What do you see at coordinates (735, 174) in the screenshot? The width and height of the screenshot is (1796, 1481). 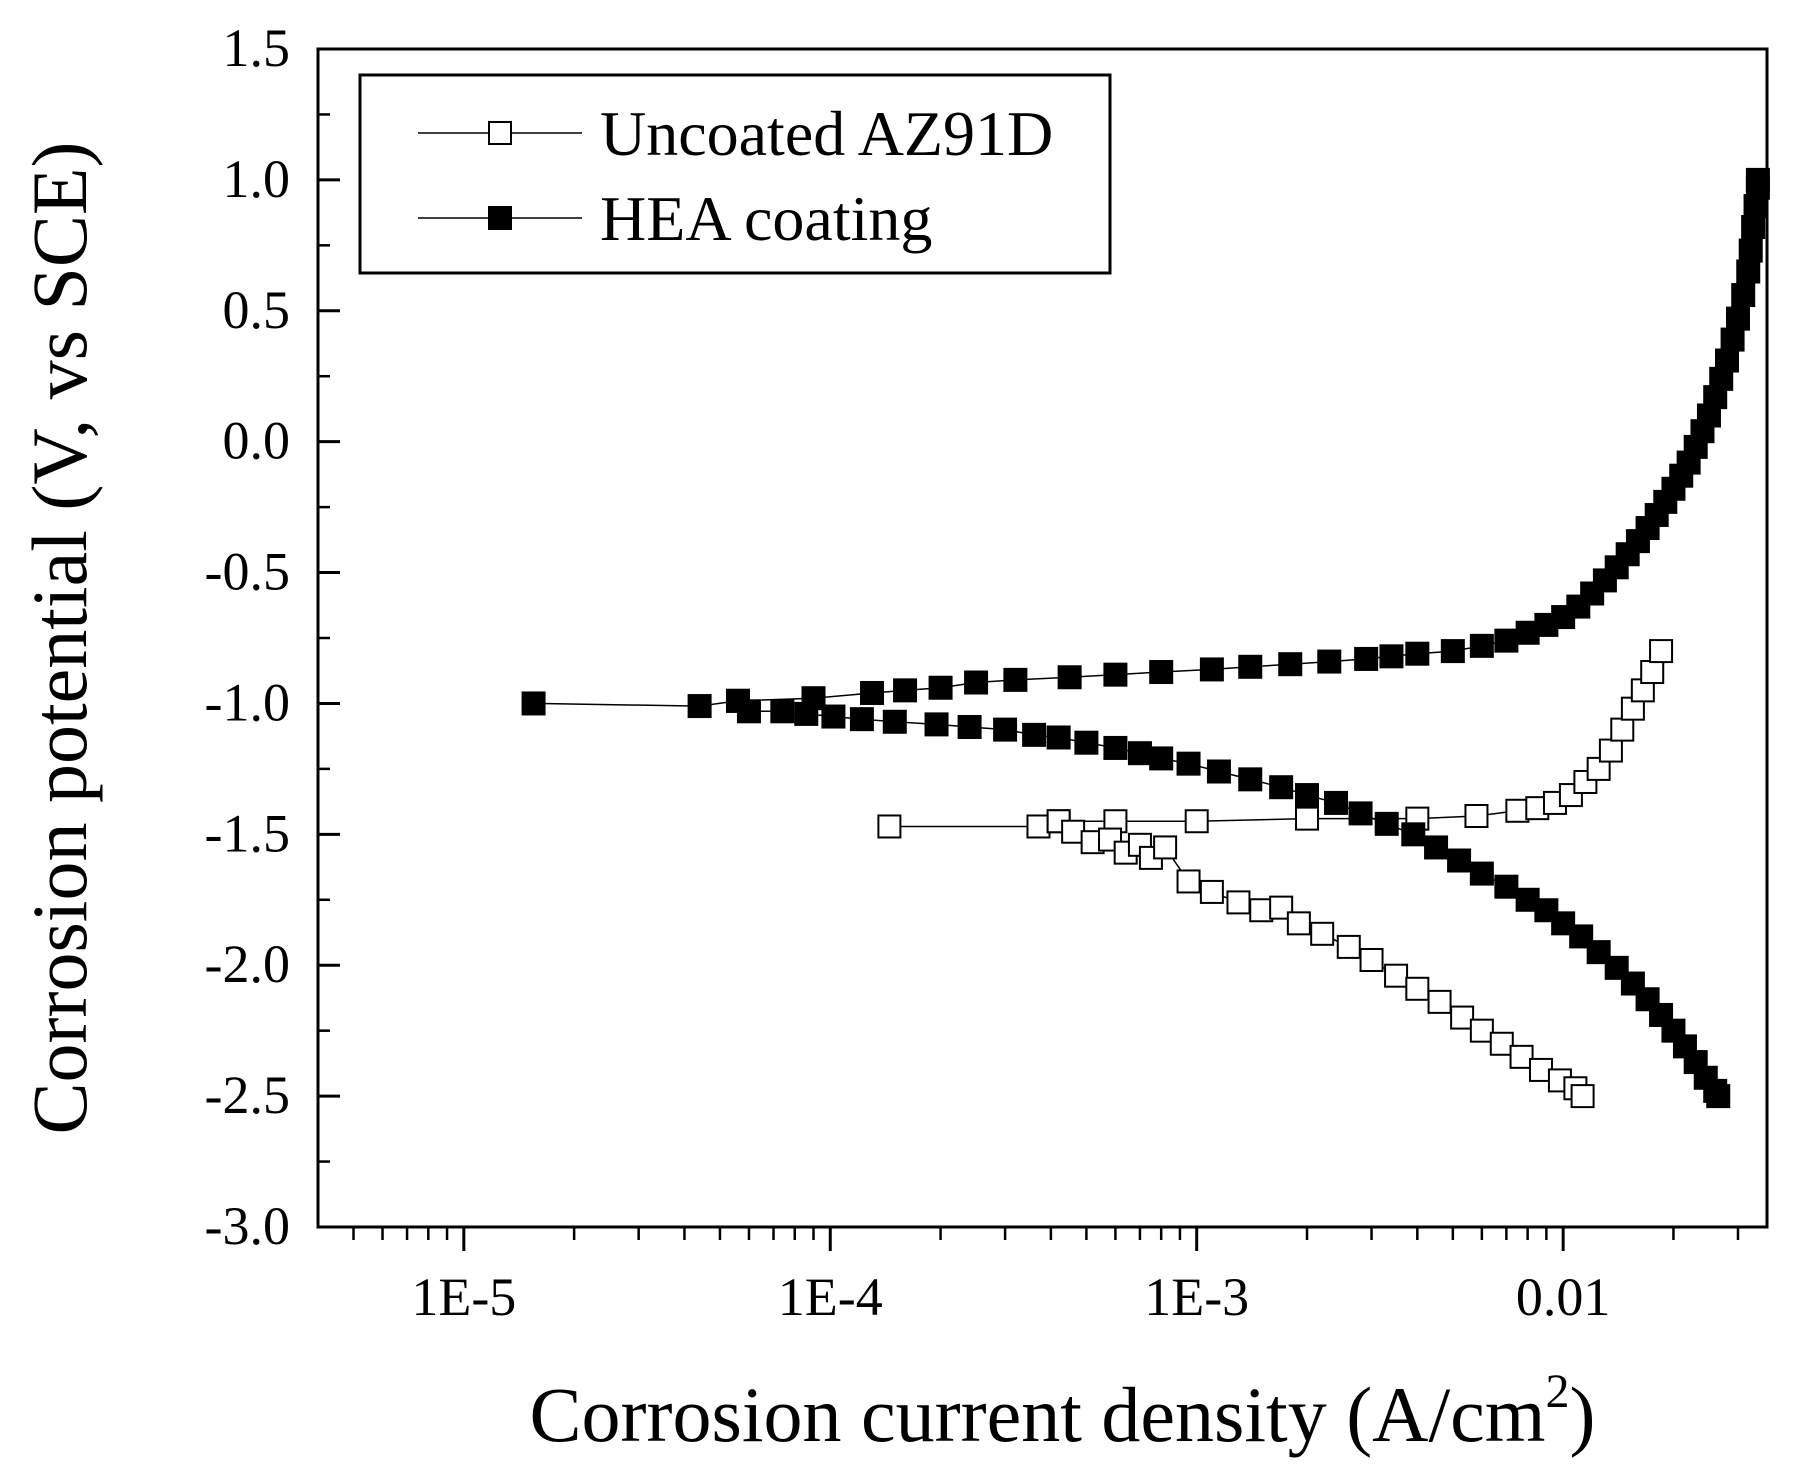 I see `legend-box` at bounding box center [735, 174].